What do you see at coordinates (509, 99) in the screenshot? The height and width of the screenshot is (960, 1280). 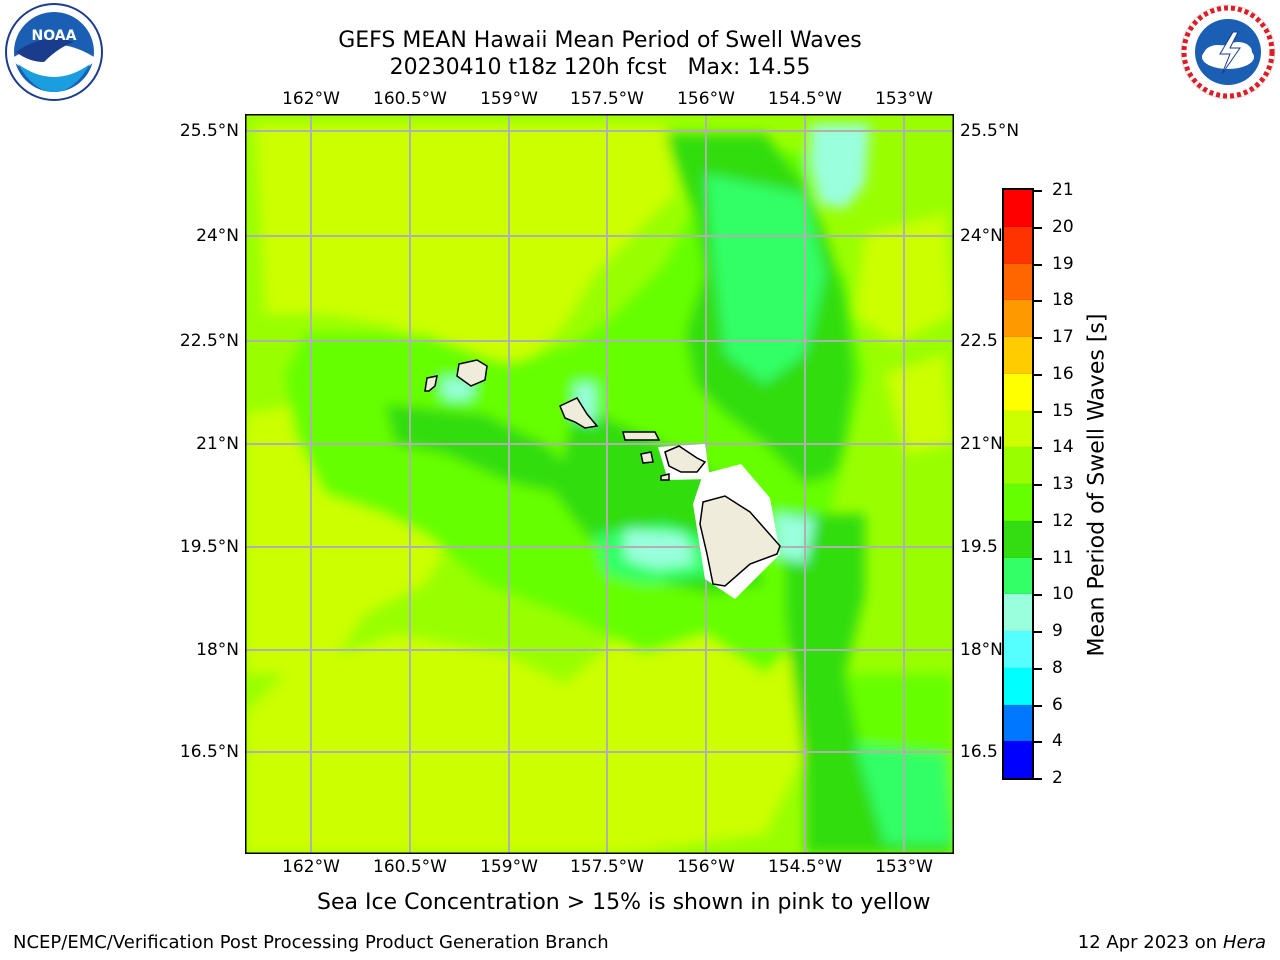 I see `lon-label-top: 159°W` at bounding box center [509, 99].